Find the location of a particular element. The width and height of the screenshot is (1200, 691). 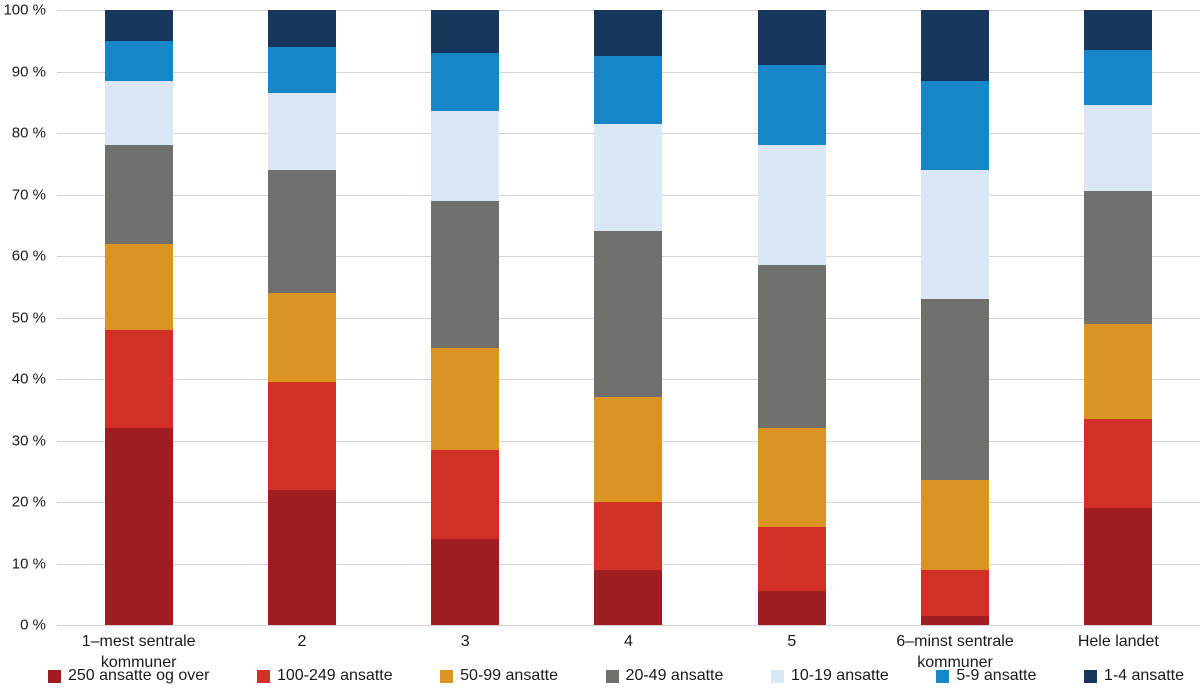

legend-label: 100-249 ansatte is located at coordinates (334, 675).